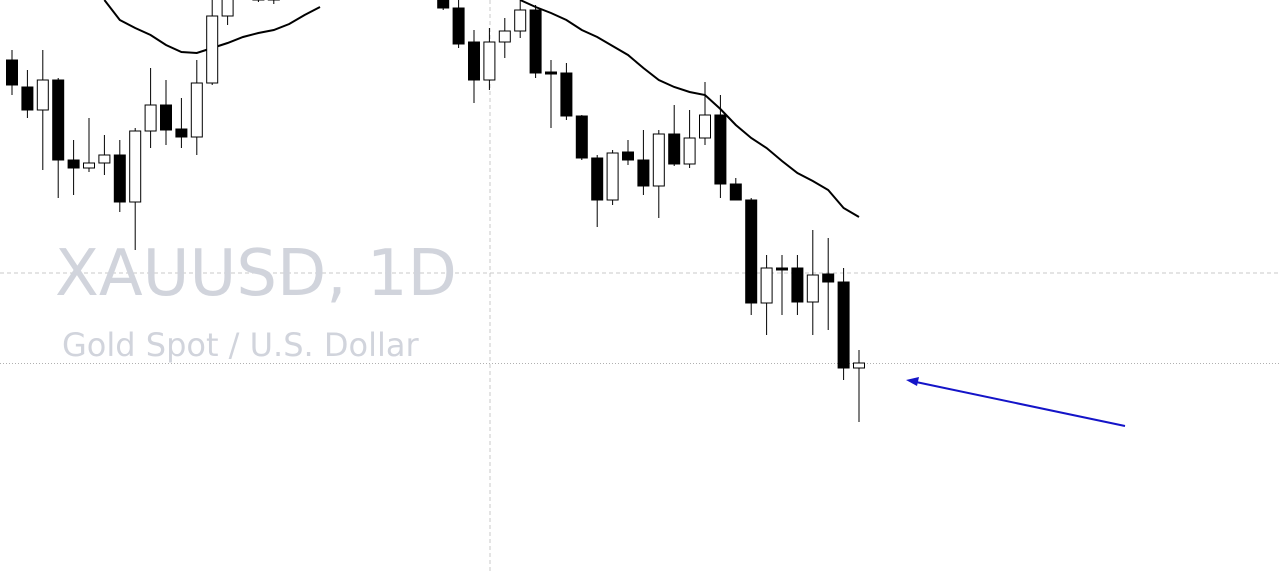  Describe the element at coordinates (240, 345) in the screenshot. I see `watermark-description: Gold Spot / U.S. Dollar` at that location.